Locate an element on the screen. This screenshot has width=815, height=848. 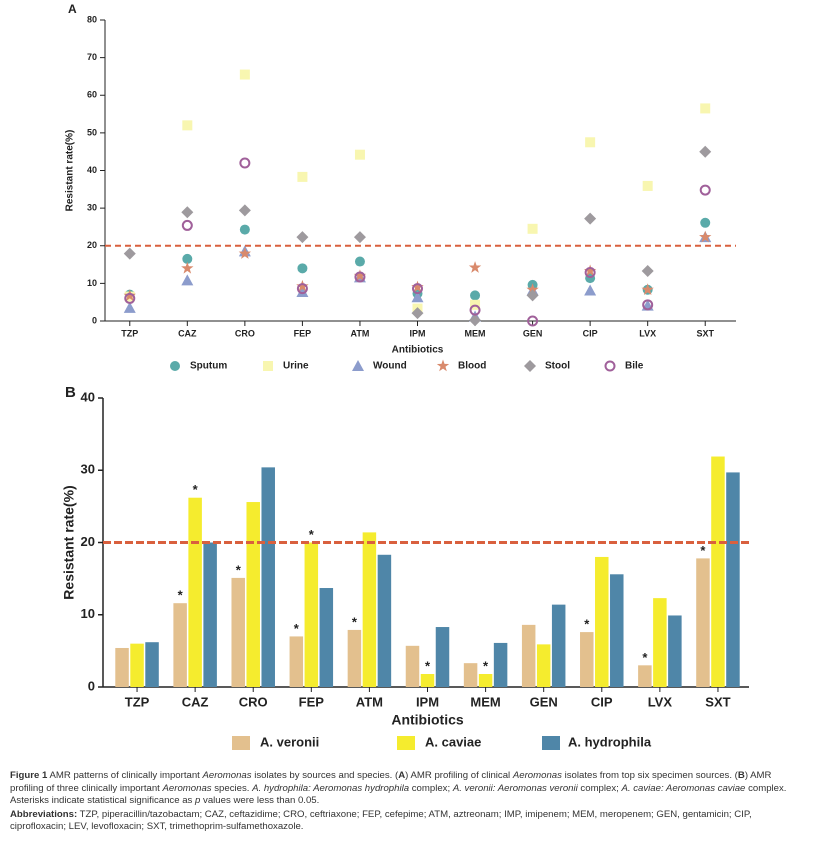
panel-label: B is located at coordinates (70, 392).